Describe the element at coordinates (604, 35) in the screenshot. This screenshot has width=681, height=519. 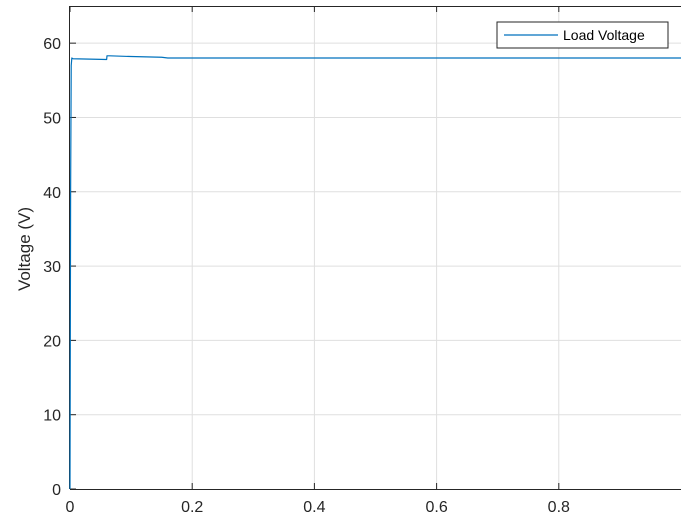
I see `legend-label: Load Voltage` at that location.